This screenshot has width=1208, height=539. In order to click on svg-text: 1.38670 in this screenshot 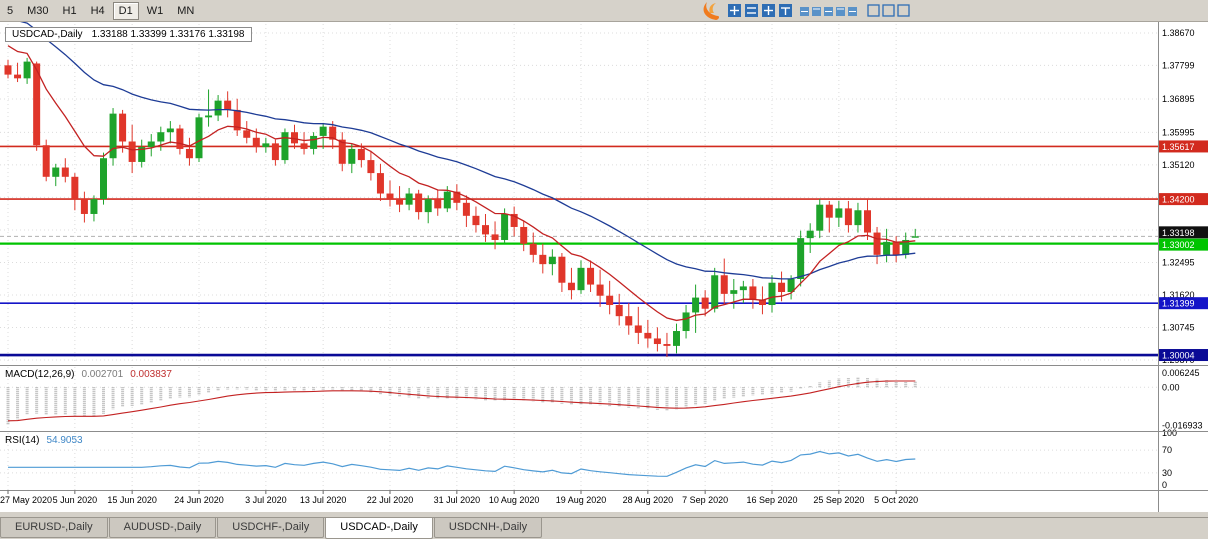, I will do `click(1178, 33)`.